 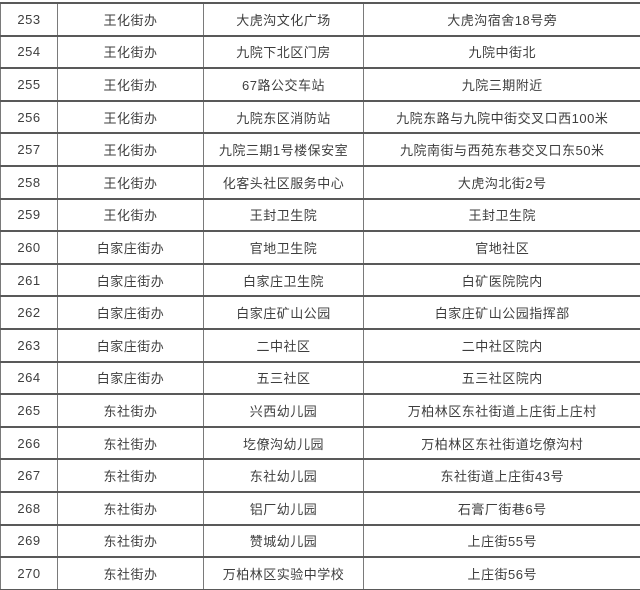 What do you see at coordinates (283, 508) in the screenshot?
I see `site-name: 铝厂幼儿园` at bounding box center [283, 508].